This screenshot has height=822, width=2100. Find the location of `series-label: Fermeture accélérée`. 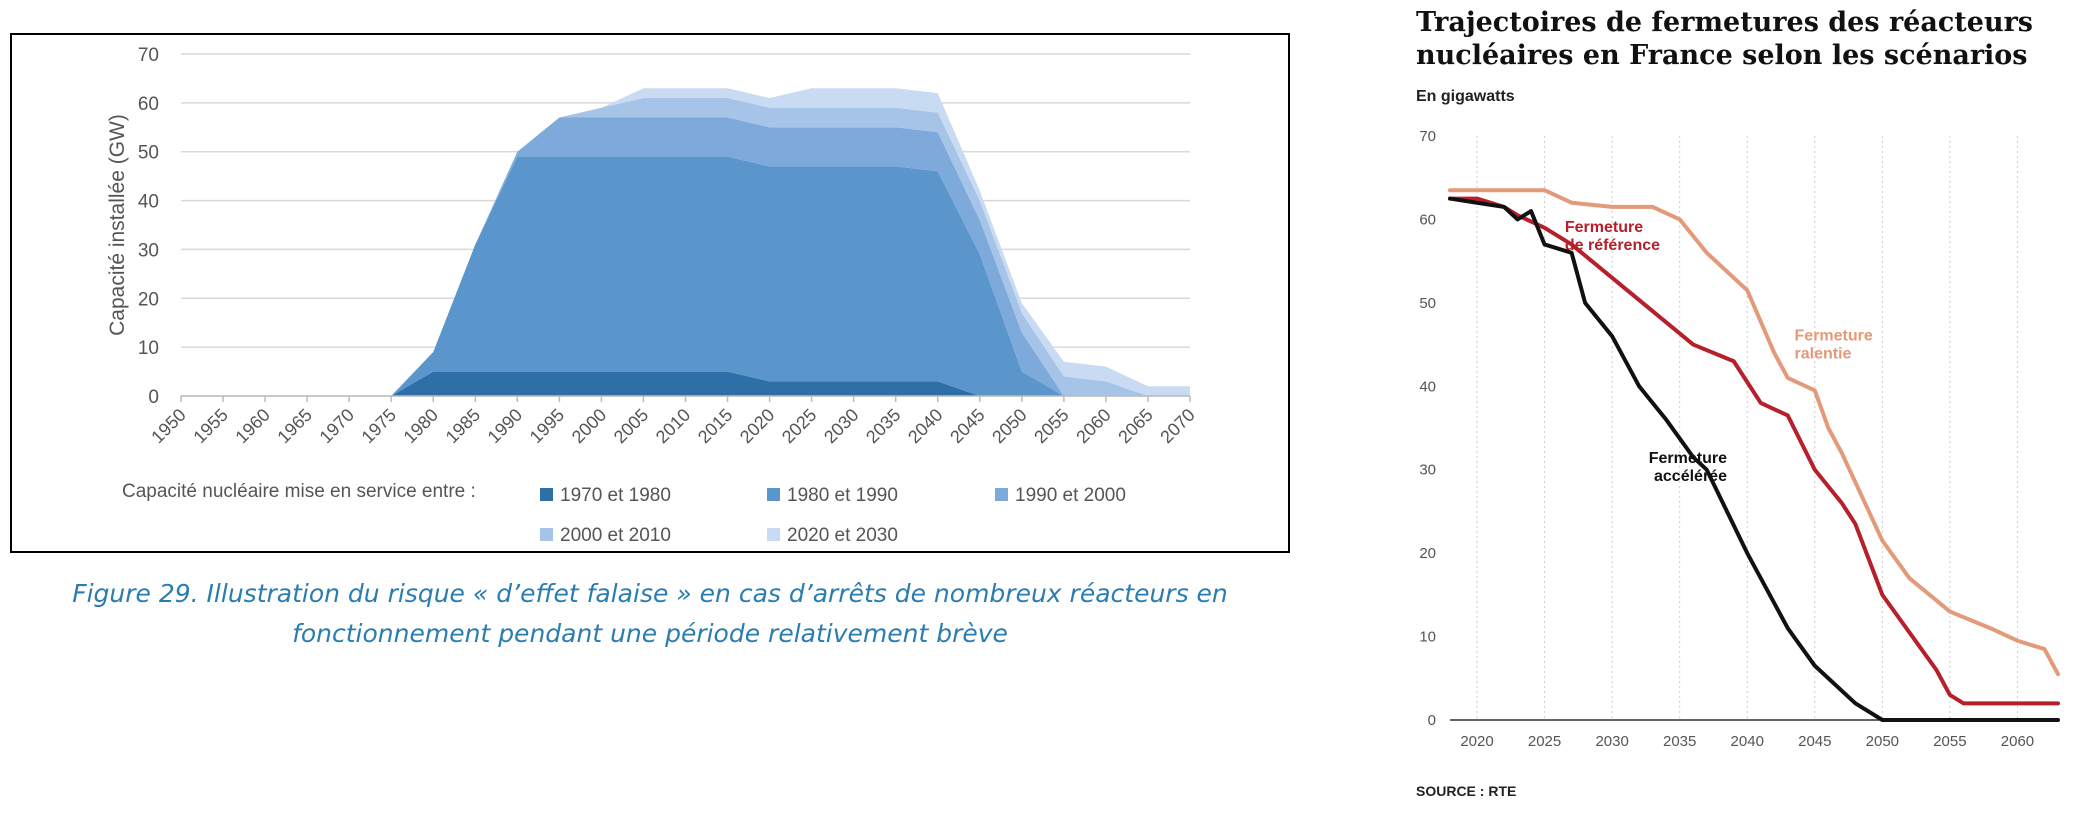

series-label: Fermeture accélérée is located at coordinates (1688, 467).